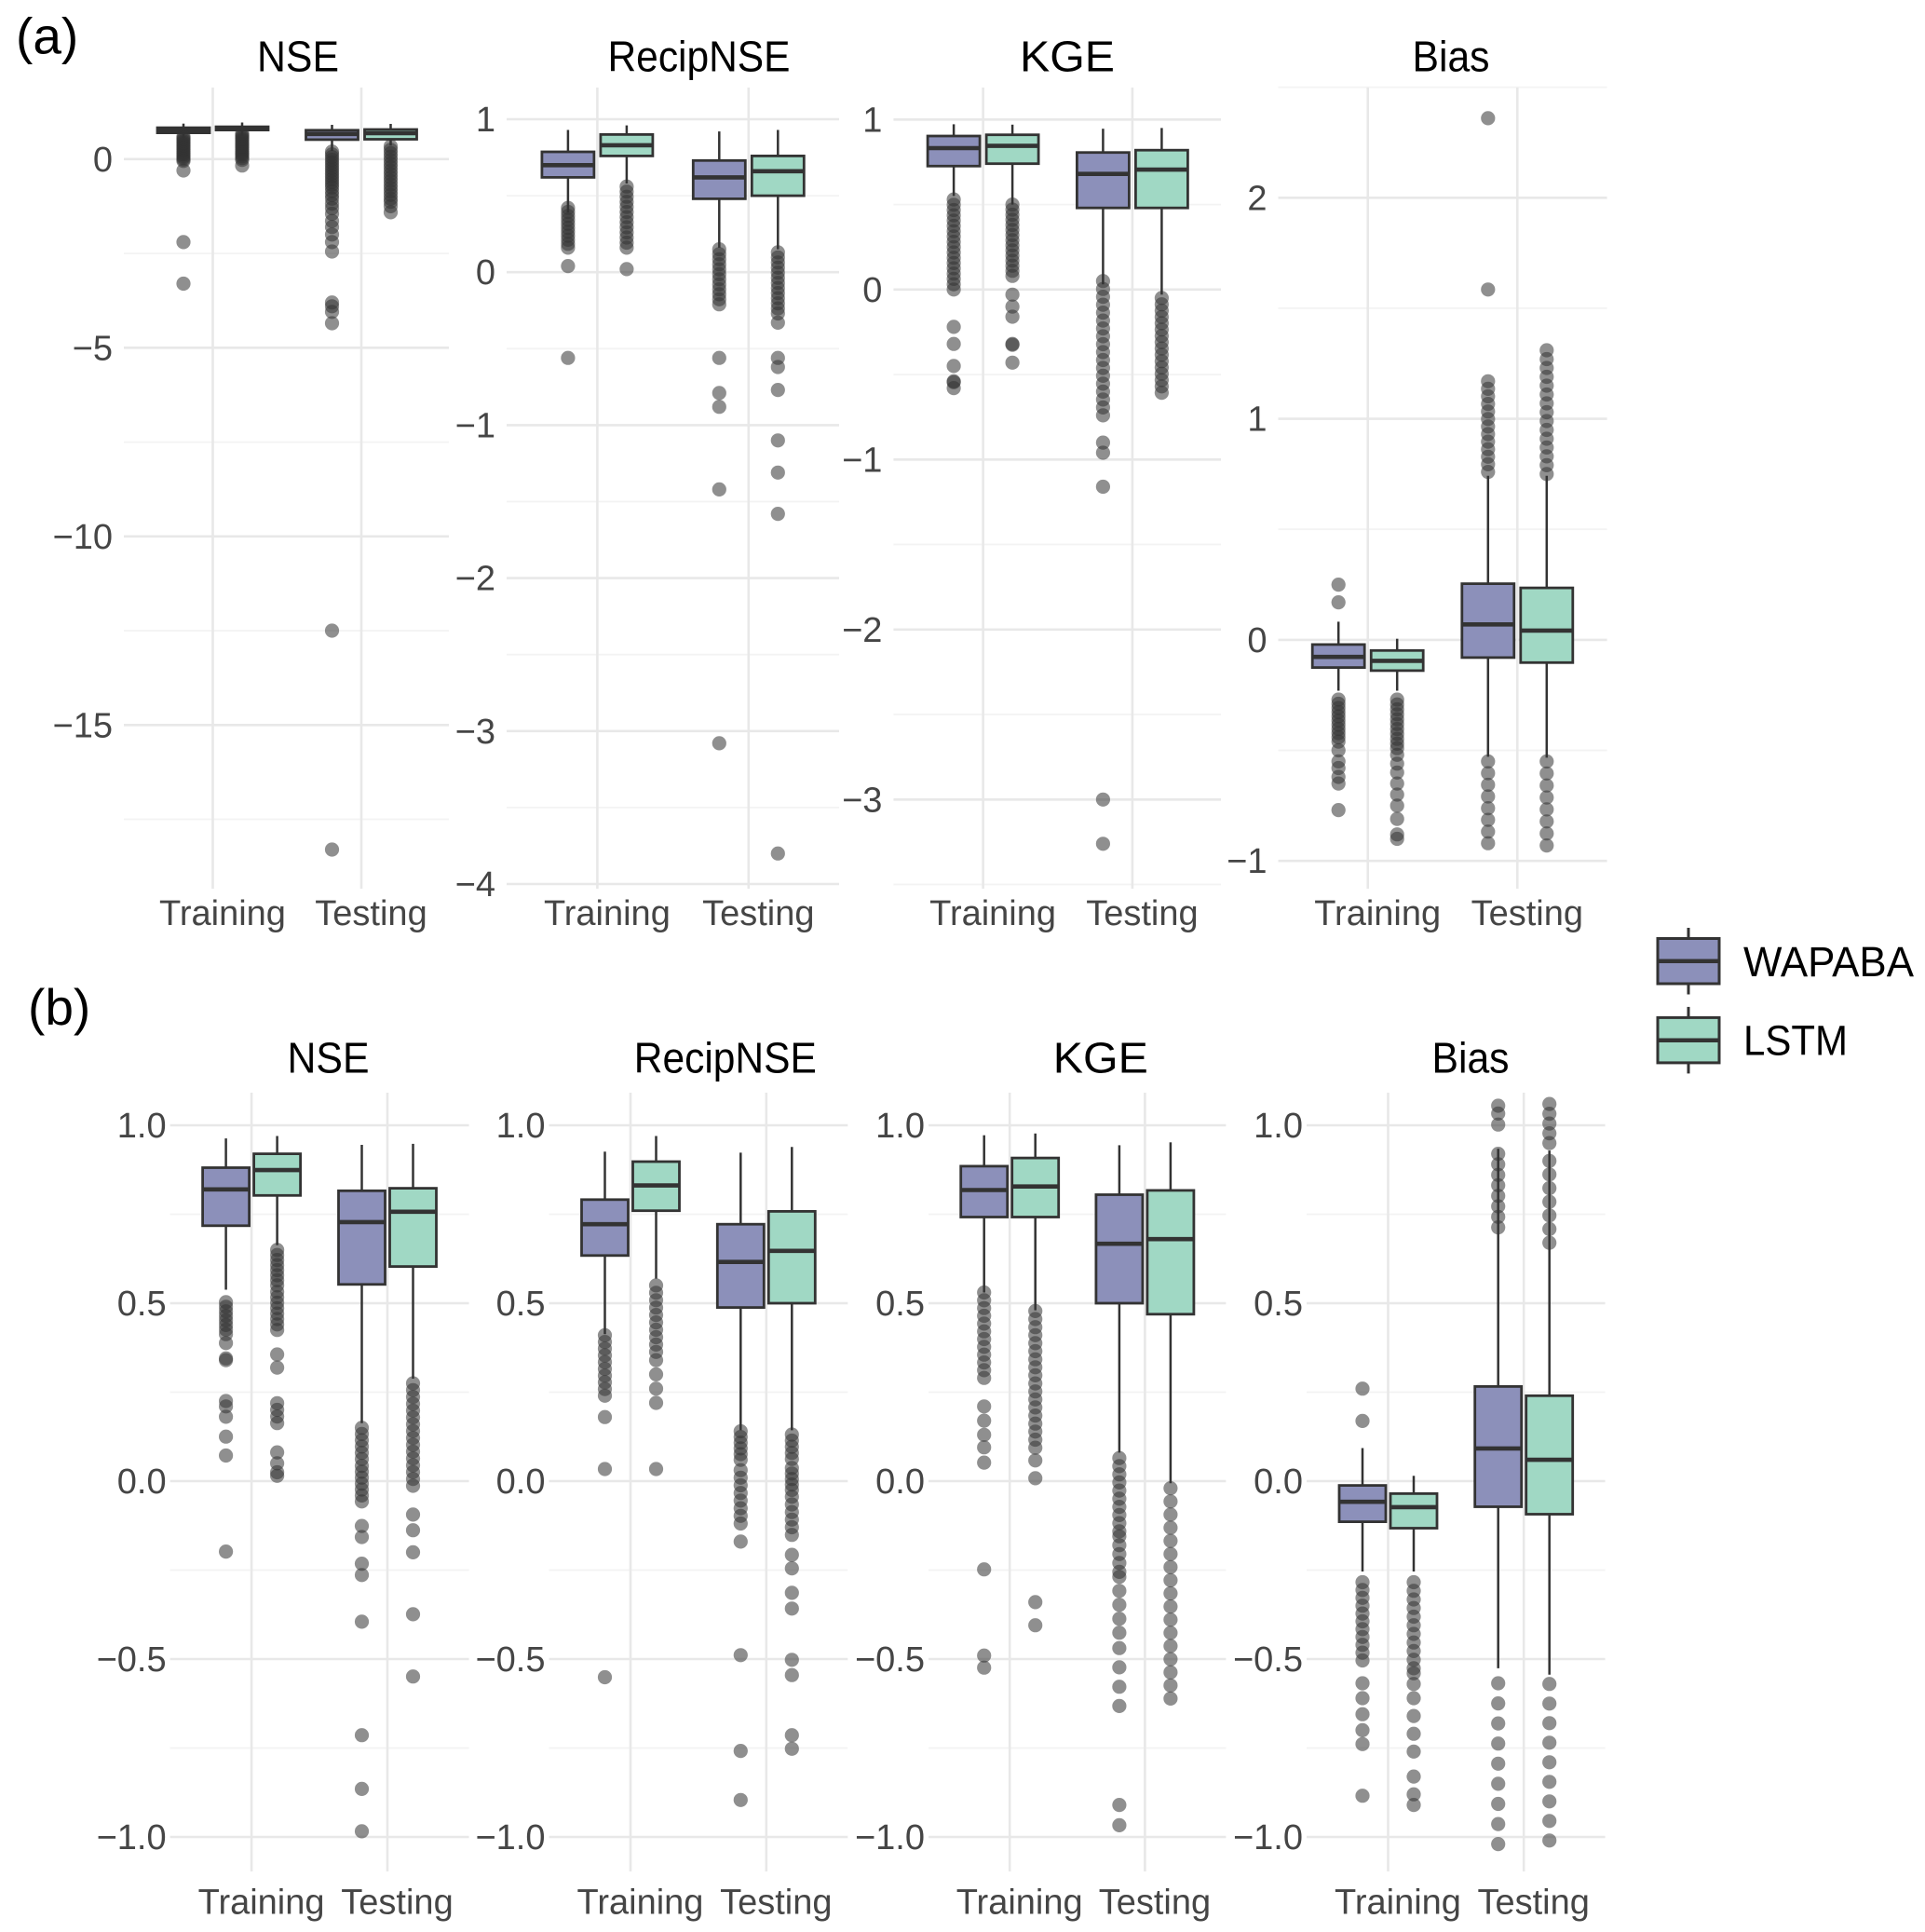  Describe the element at coordinates (47, 36) in the screenshot. I see `svg-text: (a)` at that location.